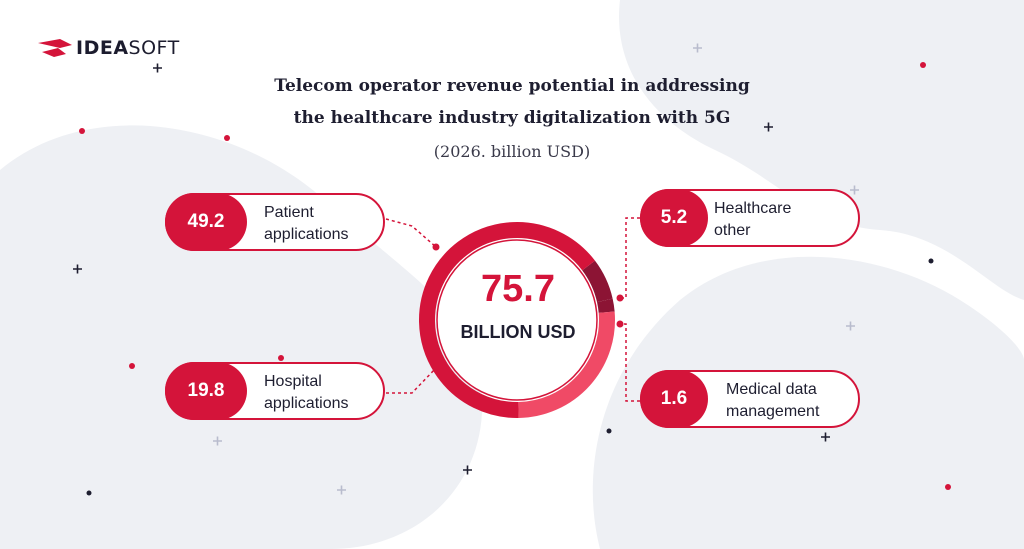 Image resolution: width=1024 pixels, height=549 pixels. Describe the element at coordinates (597, 281) in the screenshot. I see `donut-slice-healthcare-other` at that location.